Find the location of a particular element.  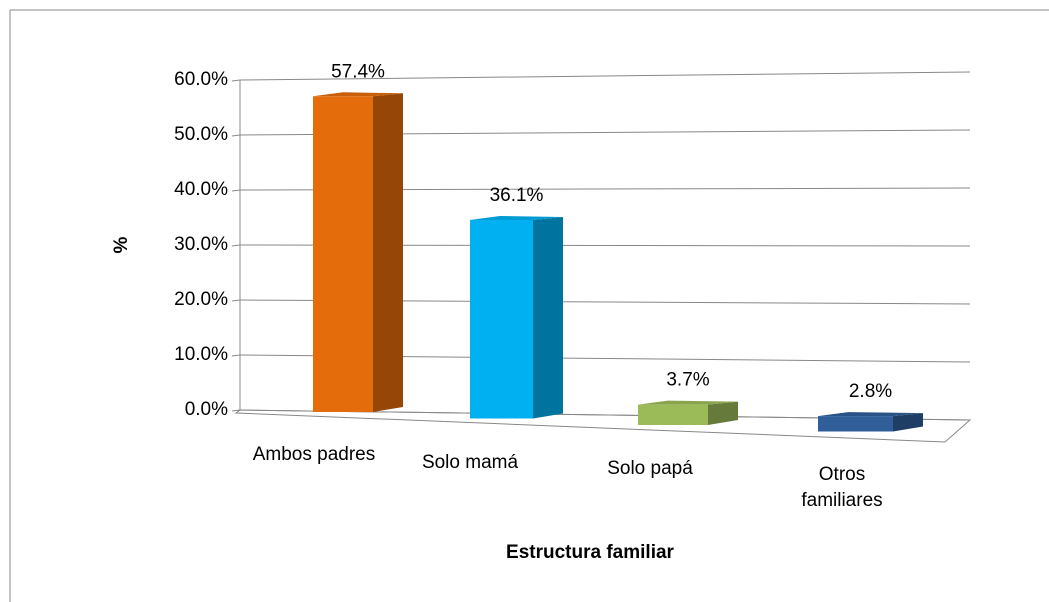

data-label: 57.4% is located at coordinates (358, 71).